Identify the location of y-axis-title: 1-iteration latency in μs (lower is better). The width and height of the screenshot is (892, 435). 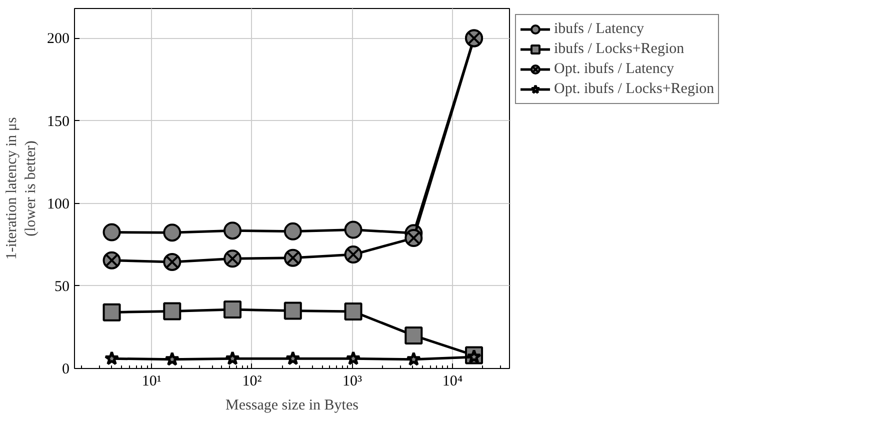
(21, 188).